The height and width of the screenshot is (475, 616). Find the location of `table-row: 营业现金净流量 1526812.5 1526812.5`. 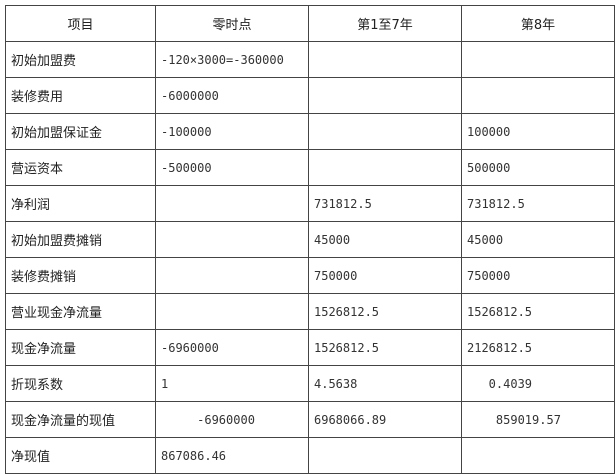

table-row: 营业现金净流量 1526812.5 1526812.5 is located at coordinates (310, 311).